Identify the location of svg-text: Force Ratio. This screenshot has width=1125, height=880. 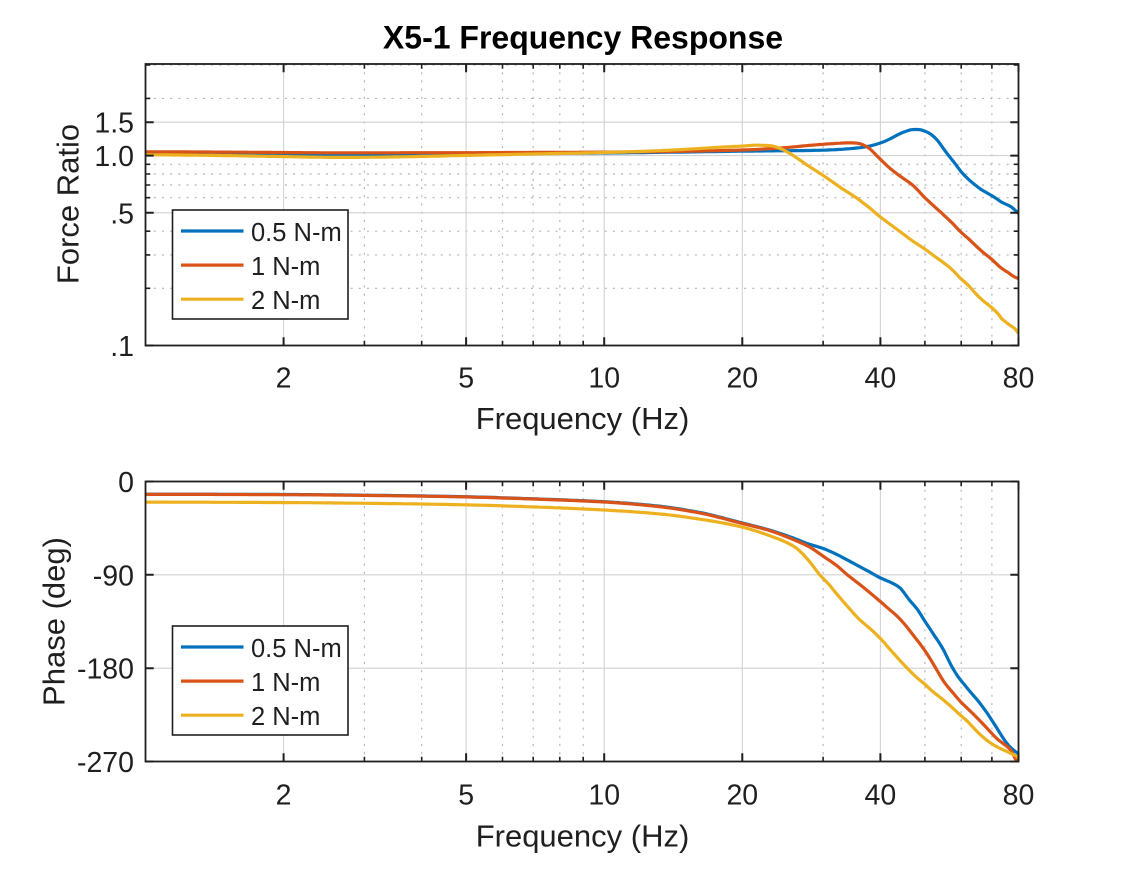
(68, 204).